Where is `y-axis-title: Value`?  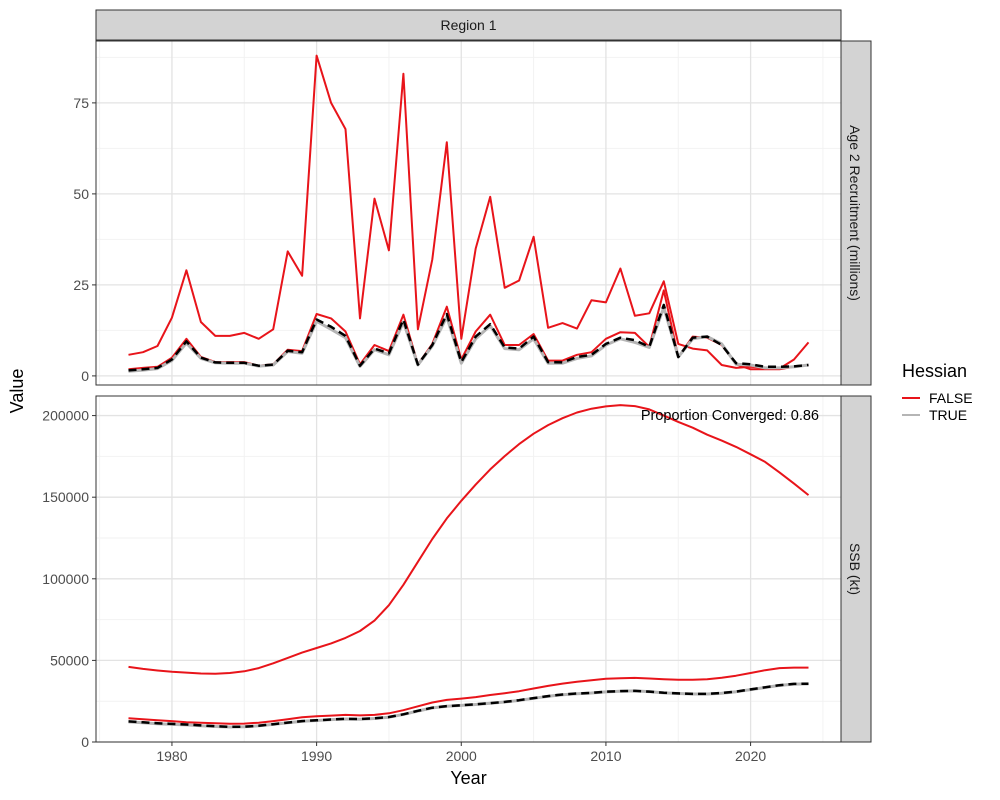 y-axis-title: Value is located at coordinates (17, 391).